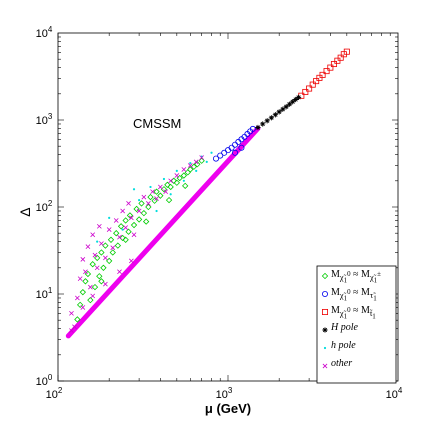  What do you see at coordinates (278, 112) in the screenshot?
I see `series-hpole_big` at bounding box center [278, 112].